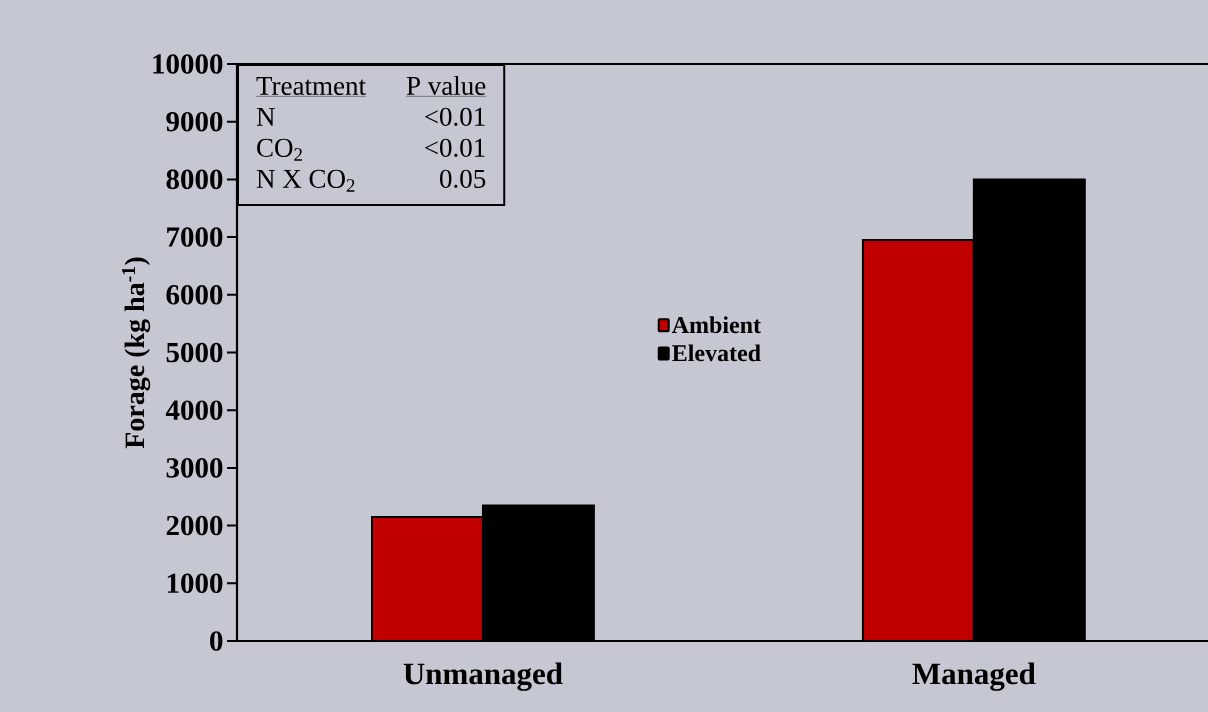 Image resolution: width=1208 pixels, height=712 pixels. What do you see at coordinates (195, 583) in the screenshot?
I see `y-tick-label: 1000` at bounding box center [195, 583].